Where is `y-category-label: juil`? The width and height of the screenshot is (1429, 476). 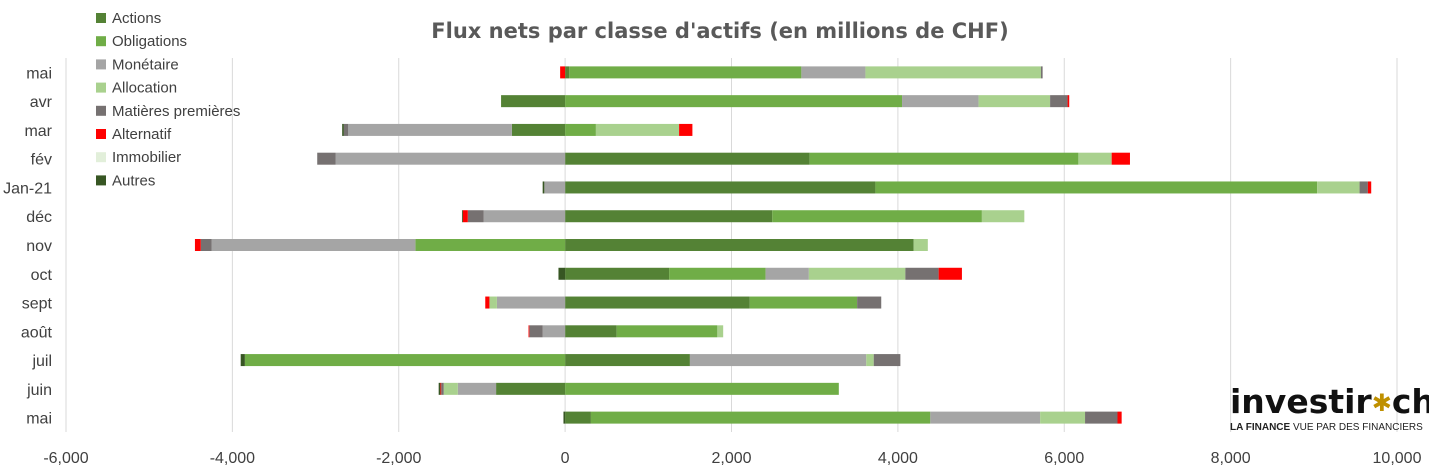 y-category-label: juil is located at coordinates (41, 361).